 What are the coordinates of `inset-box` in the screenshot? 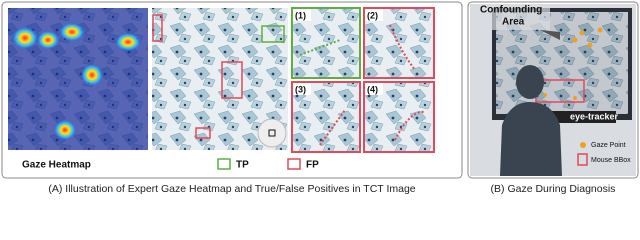 It's located at (272, 133).